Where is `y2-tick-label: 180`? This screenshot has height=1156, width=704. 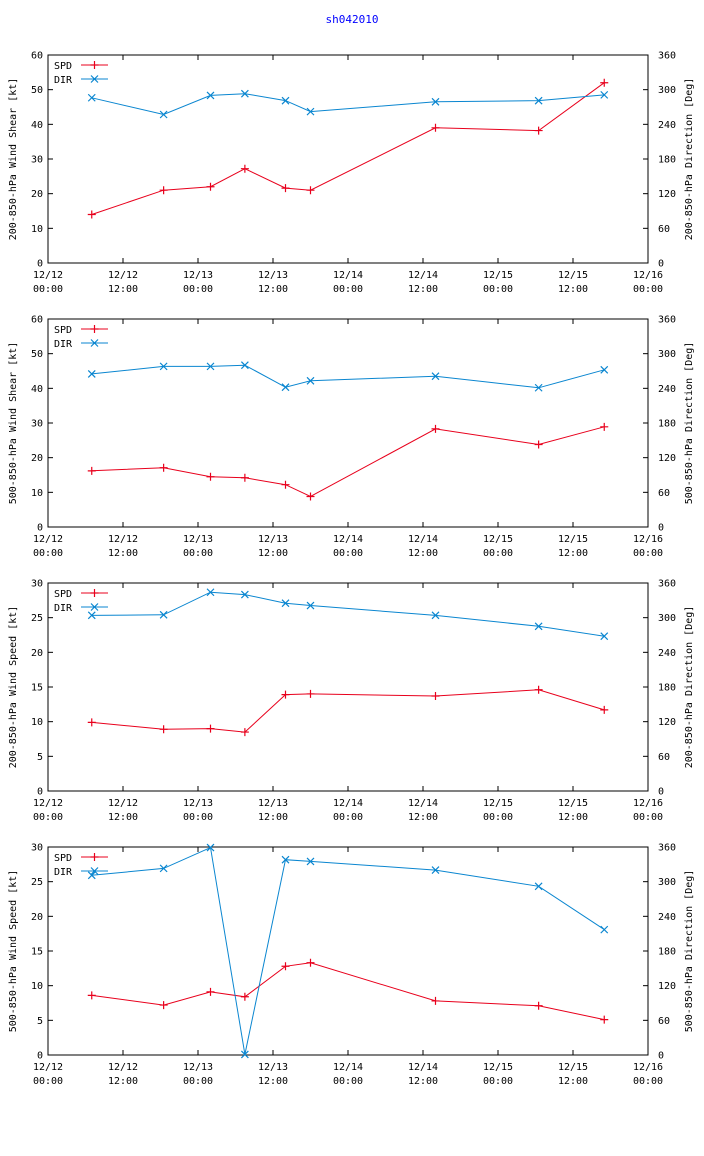
y2-tick-label: 180 is located at coordinates (667, 160).